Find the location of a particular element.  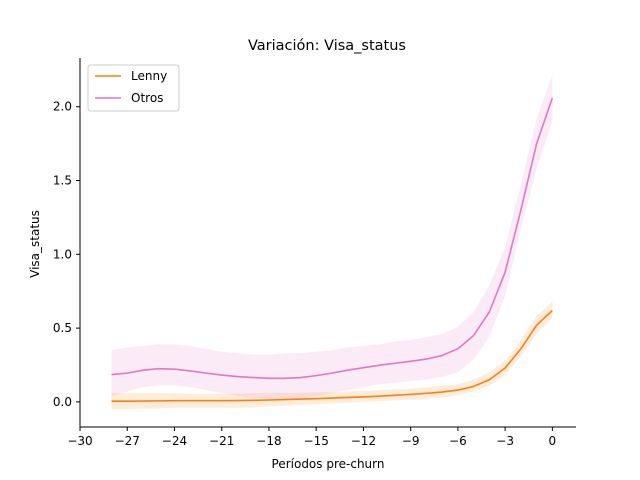

x-tick-label: −18 is located at coordinates (268, 441).